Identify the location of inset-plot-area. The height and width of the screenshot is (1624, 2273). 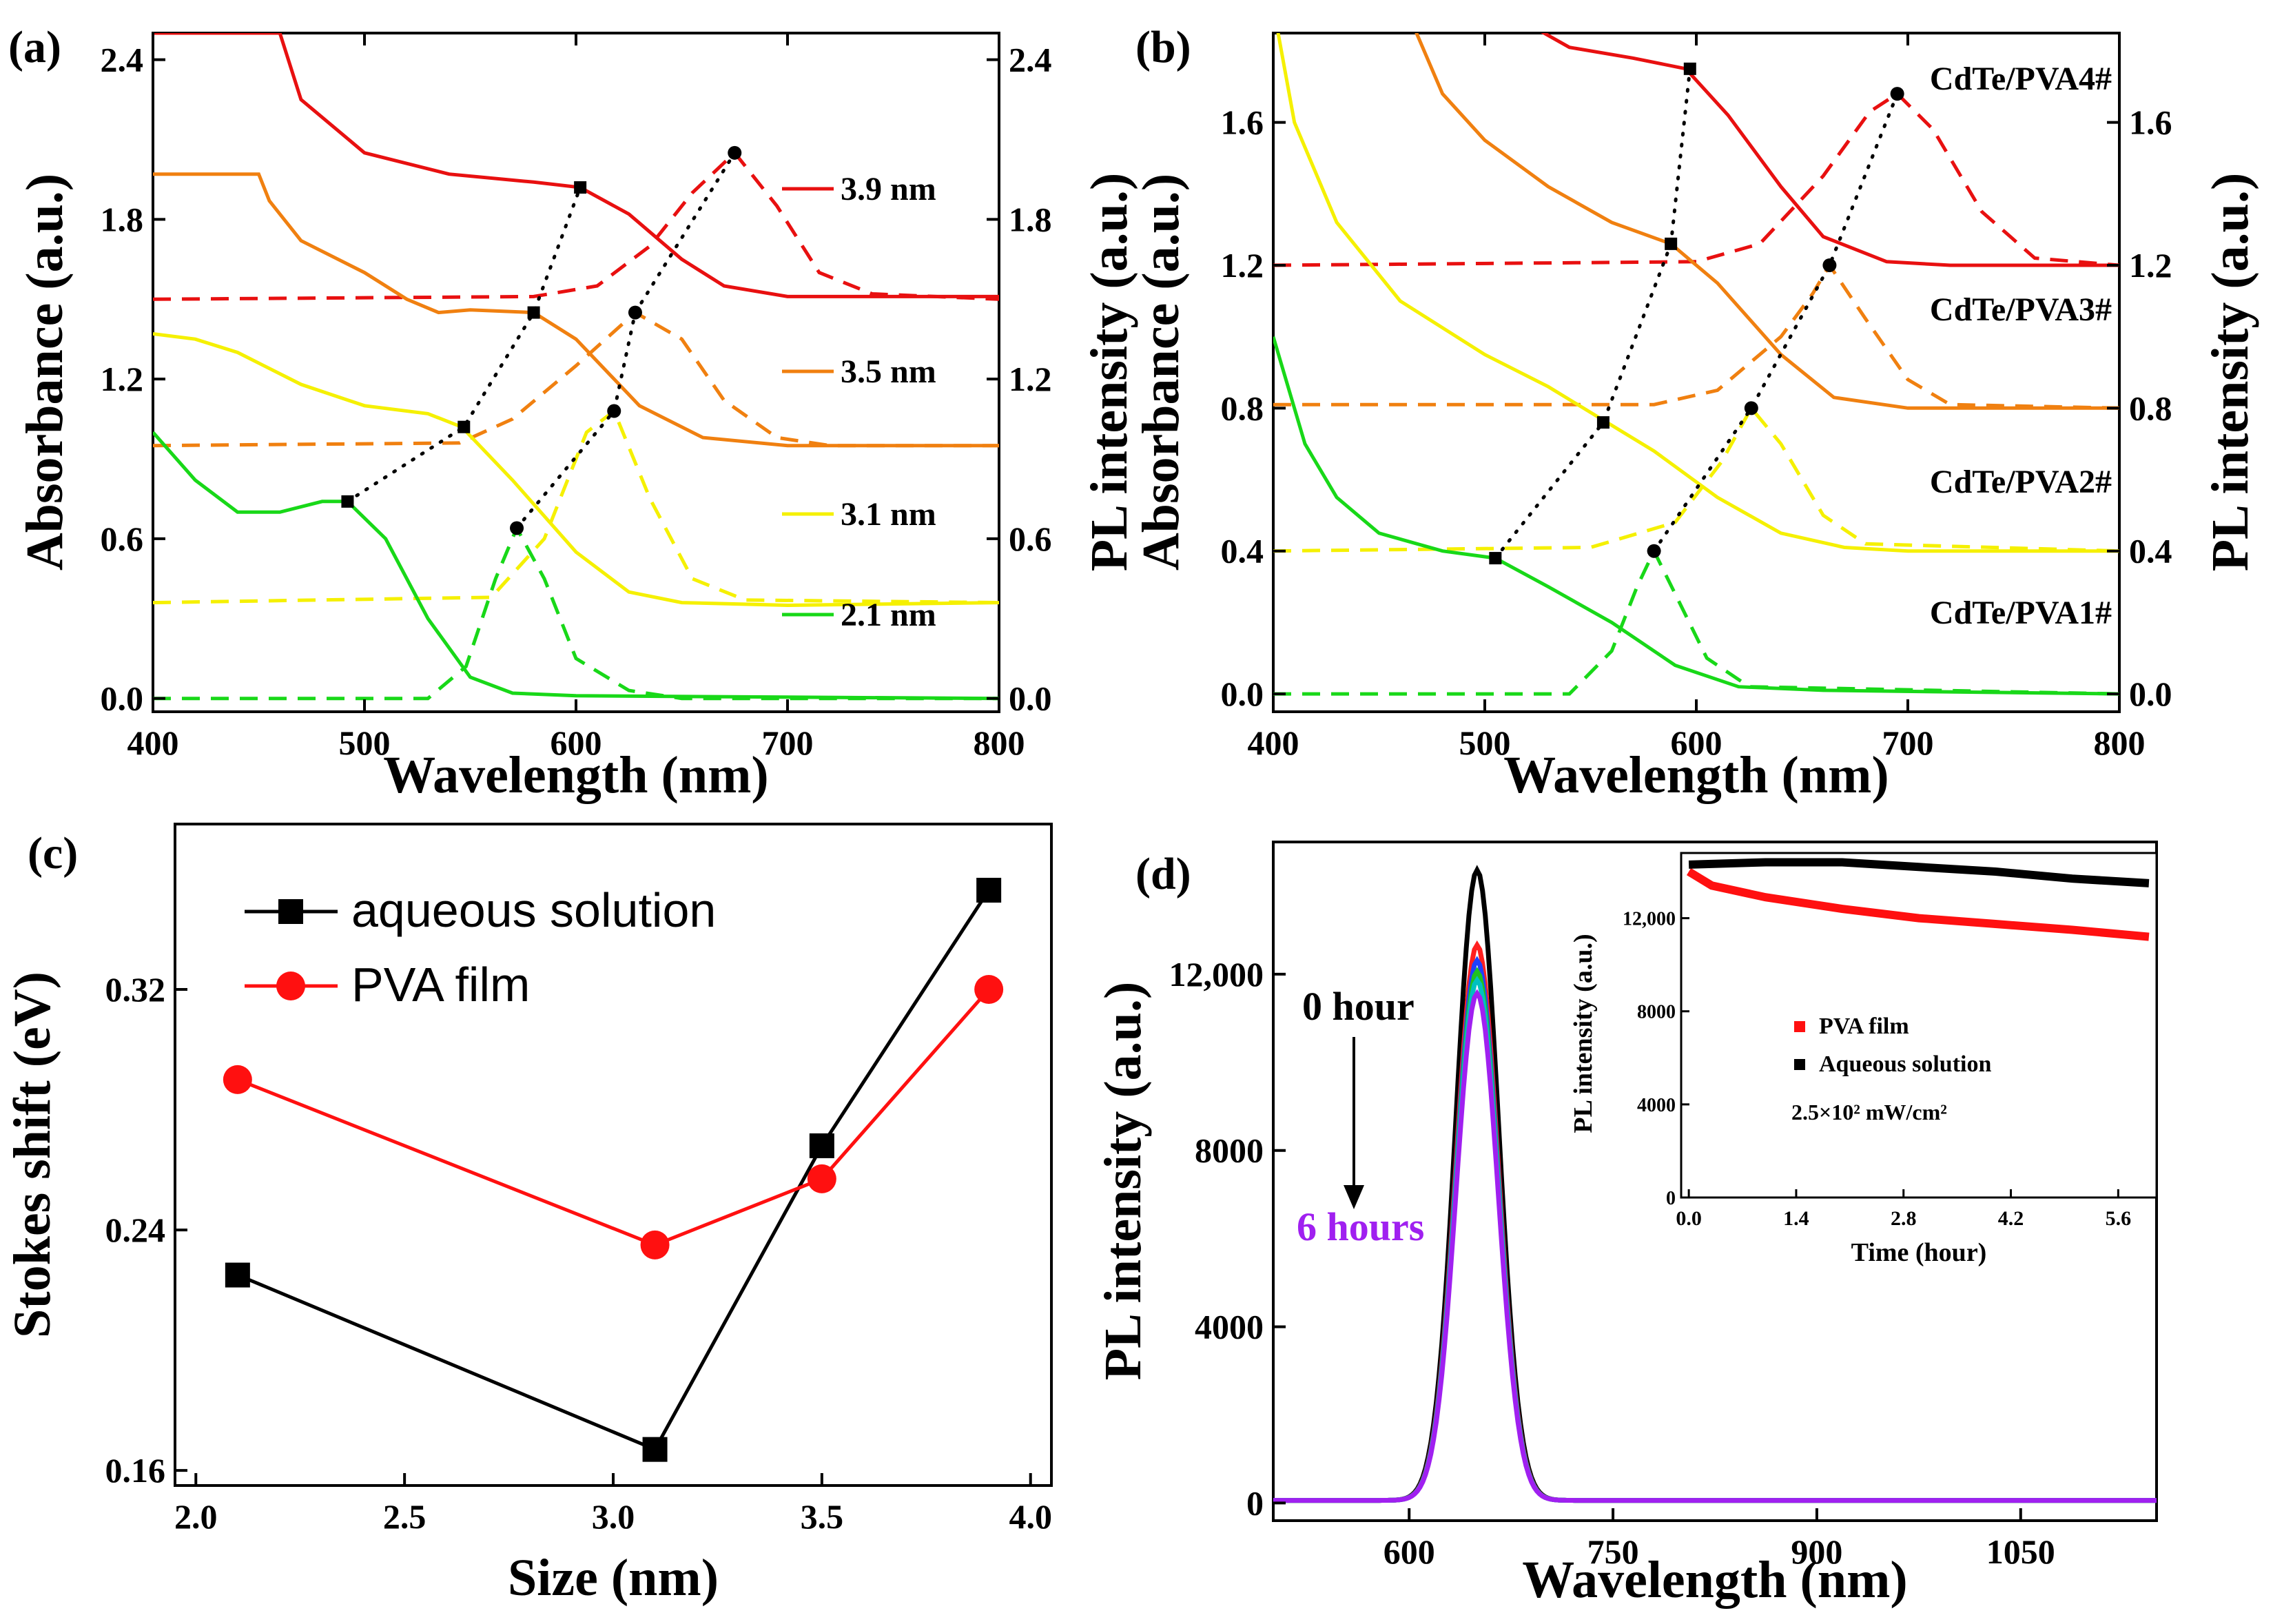
(1918, 899).